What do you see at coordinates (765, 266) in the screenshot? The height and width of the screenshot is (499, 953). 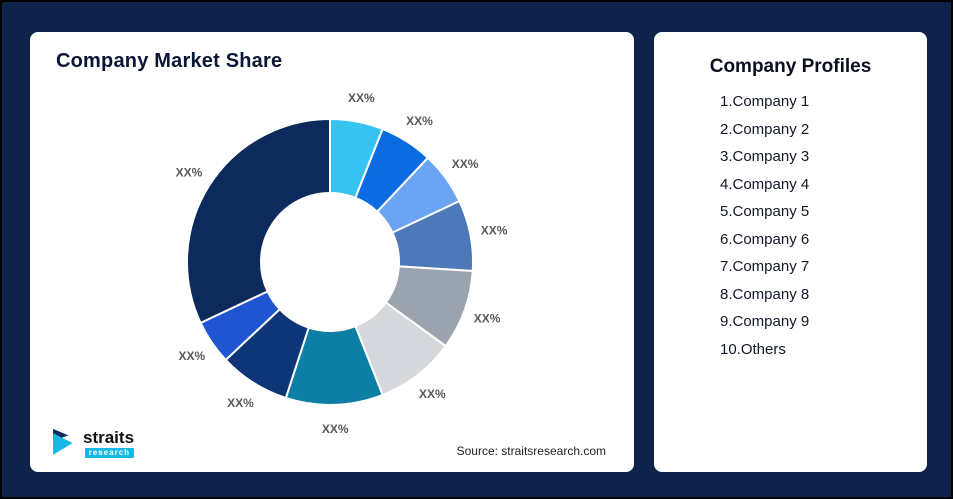 I see `profile-item: 7.Company 7` at bounding box center [765, 266].